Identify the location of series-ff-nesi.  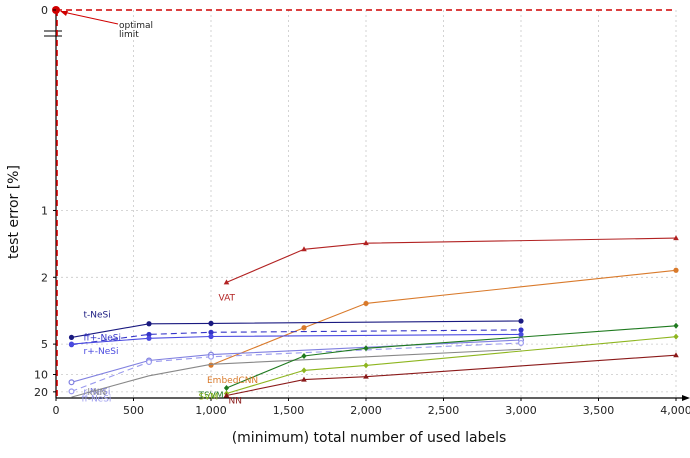
(296, 367).